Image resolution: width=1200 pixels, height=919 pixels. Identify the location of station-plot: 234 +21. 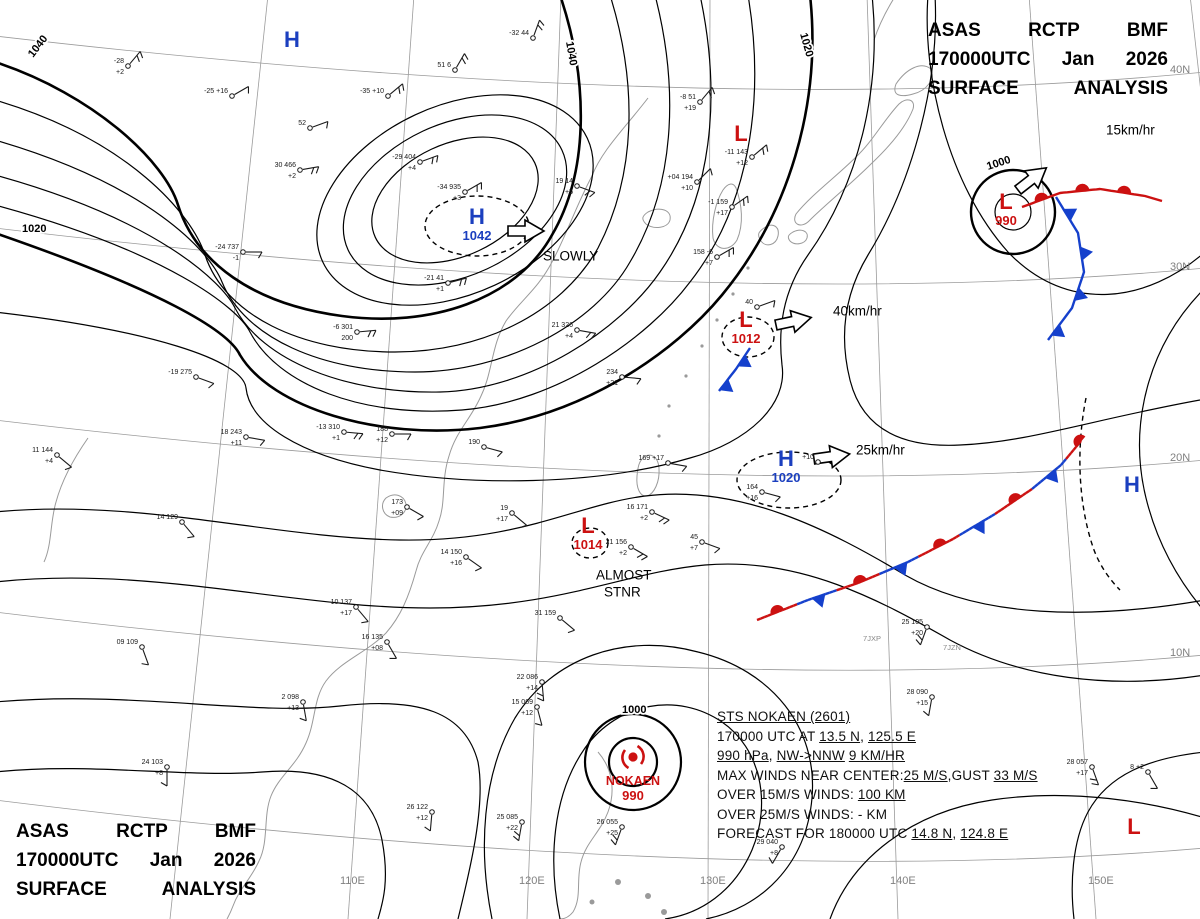
(624, 378).